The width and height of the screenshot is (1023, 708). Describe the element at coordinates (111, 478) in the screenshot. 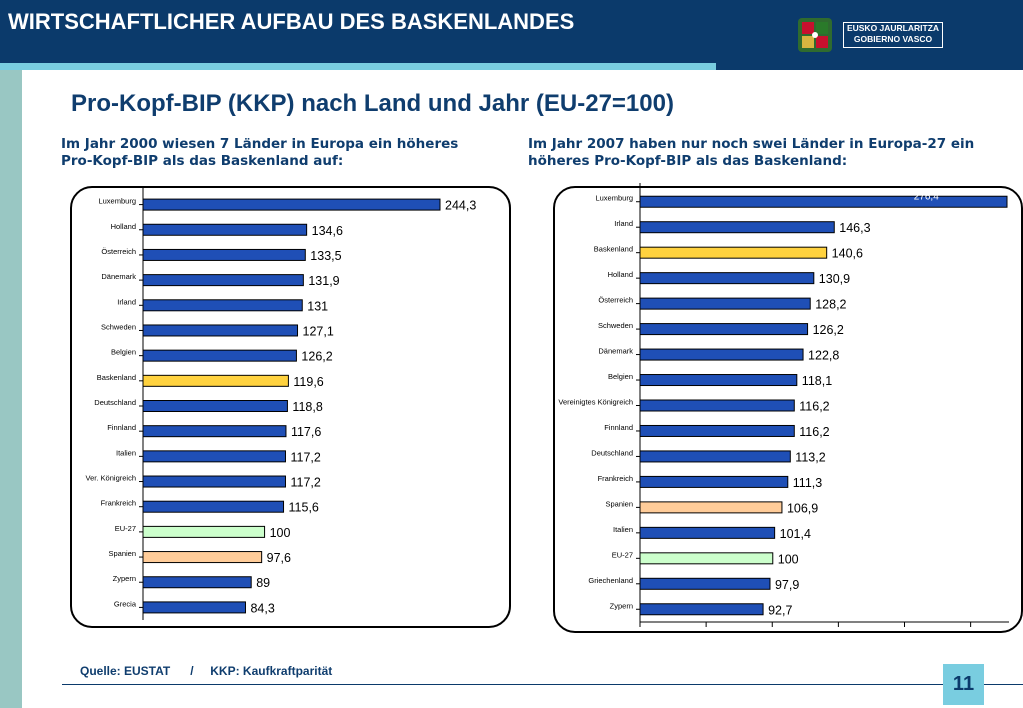

I see `category-label: Ver. Königreich` at that location.